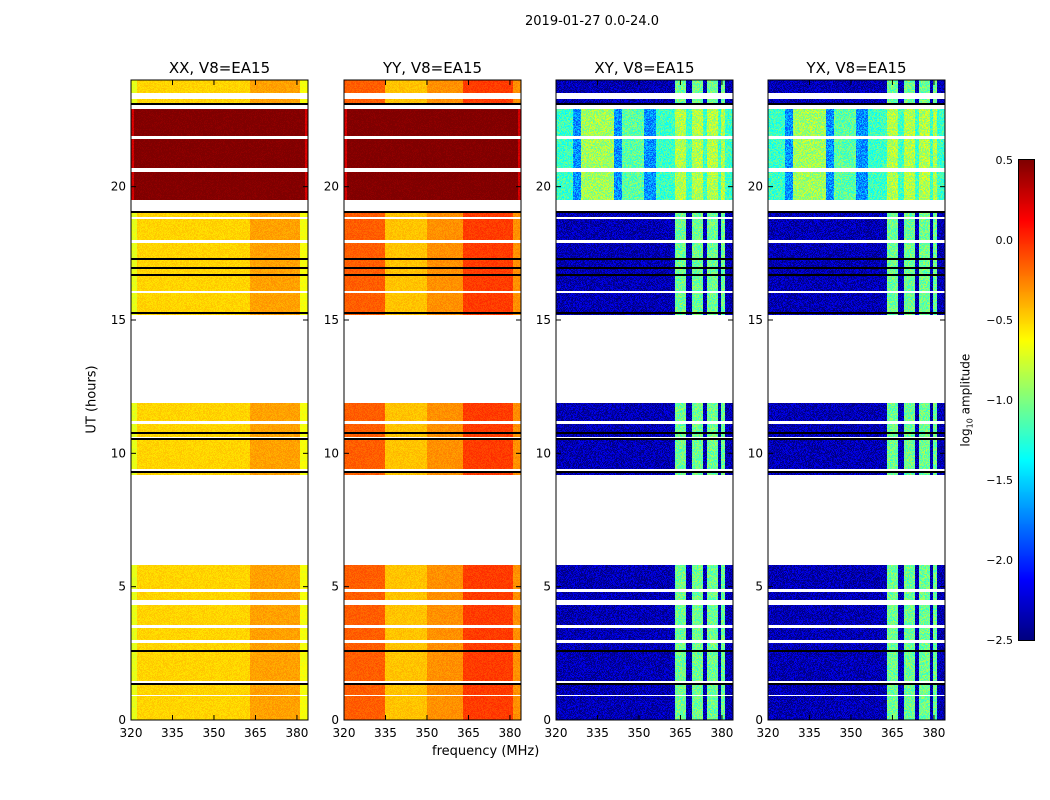 This screenshot has height=800, width=1050. Describe the element at coordinates (999, 480) in the screenshot. I see `colorbar-tick-label: −1.5` at that location.